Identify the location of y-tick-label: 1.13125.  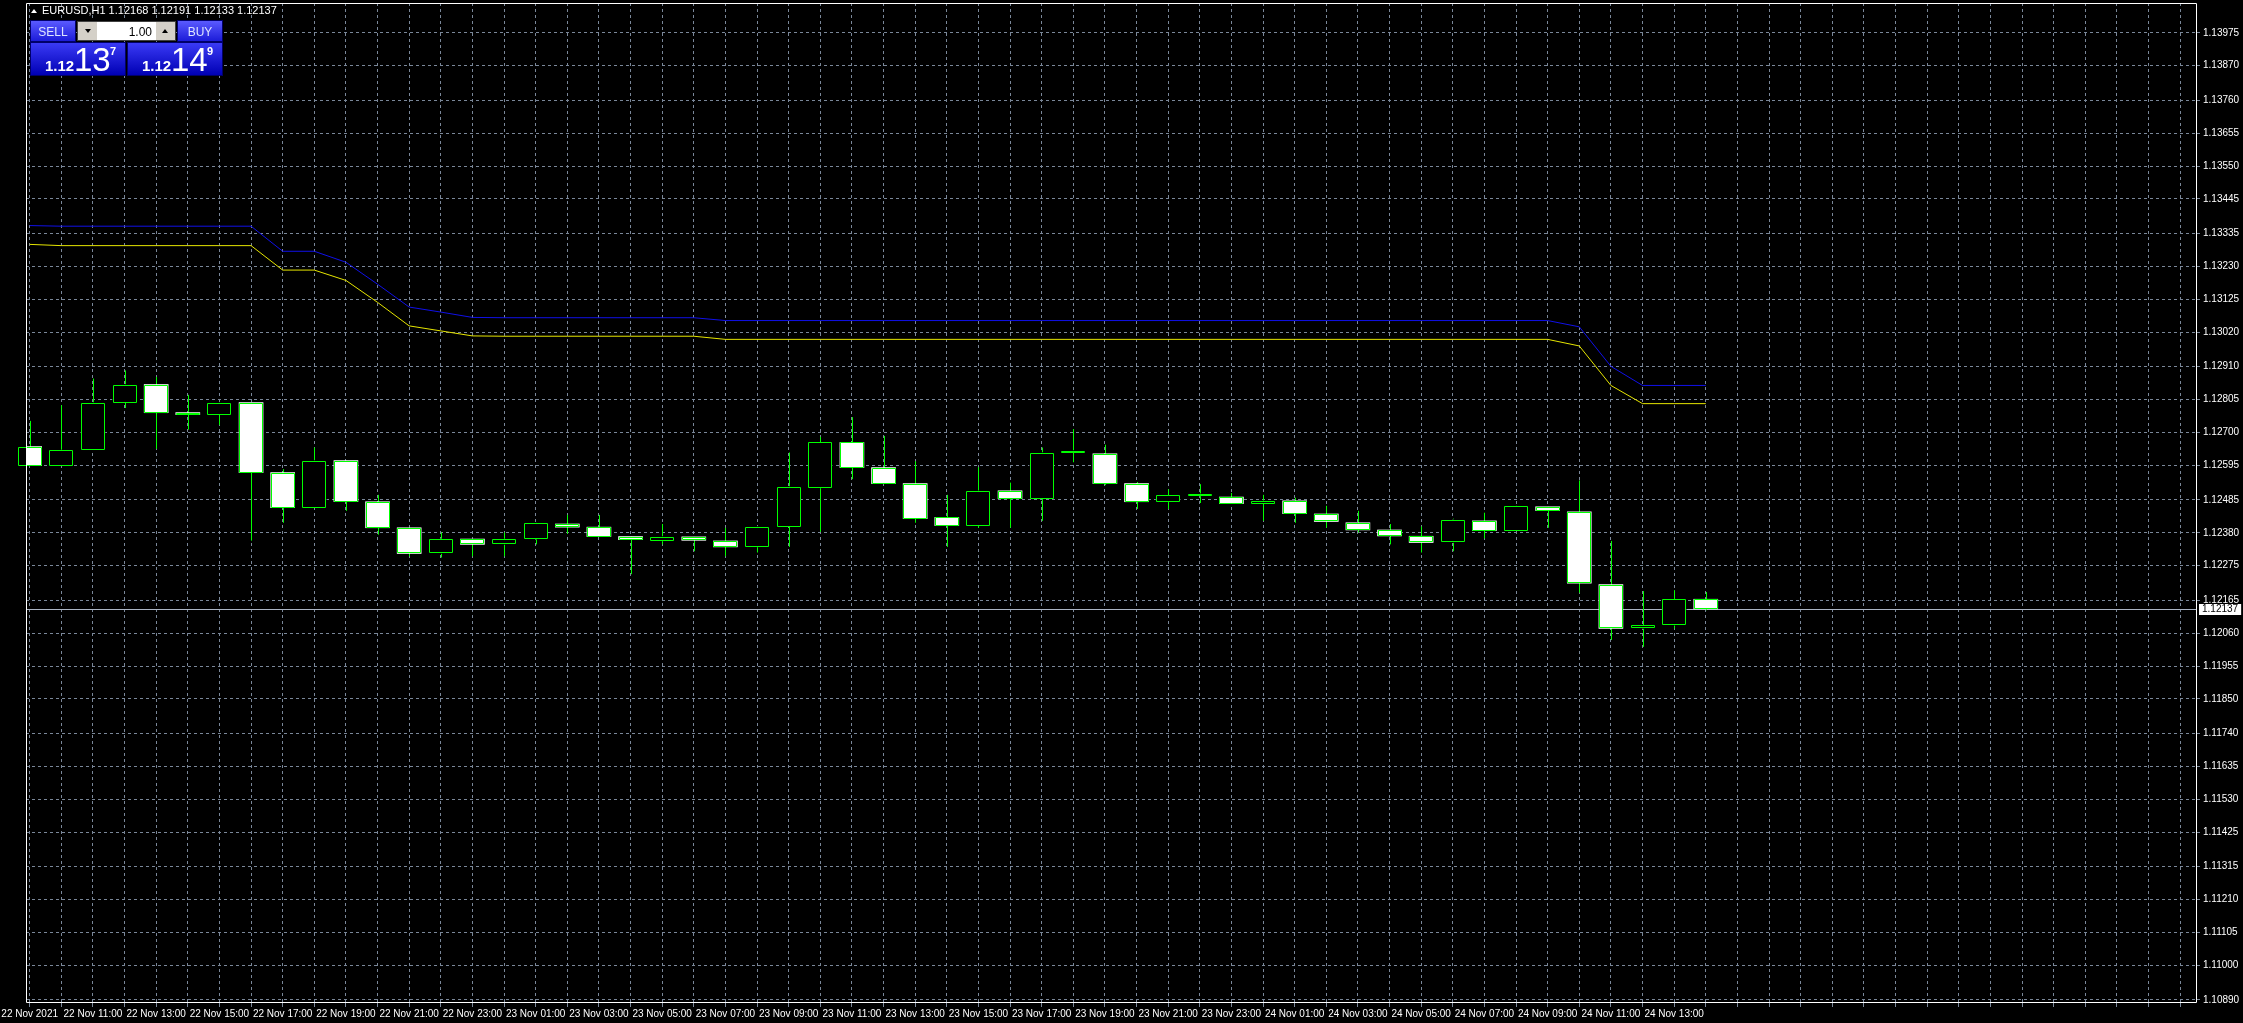
(2221, 298).